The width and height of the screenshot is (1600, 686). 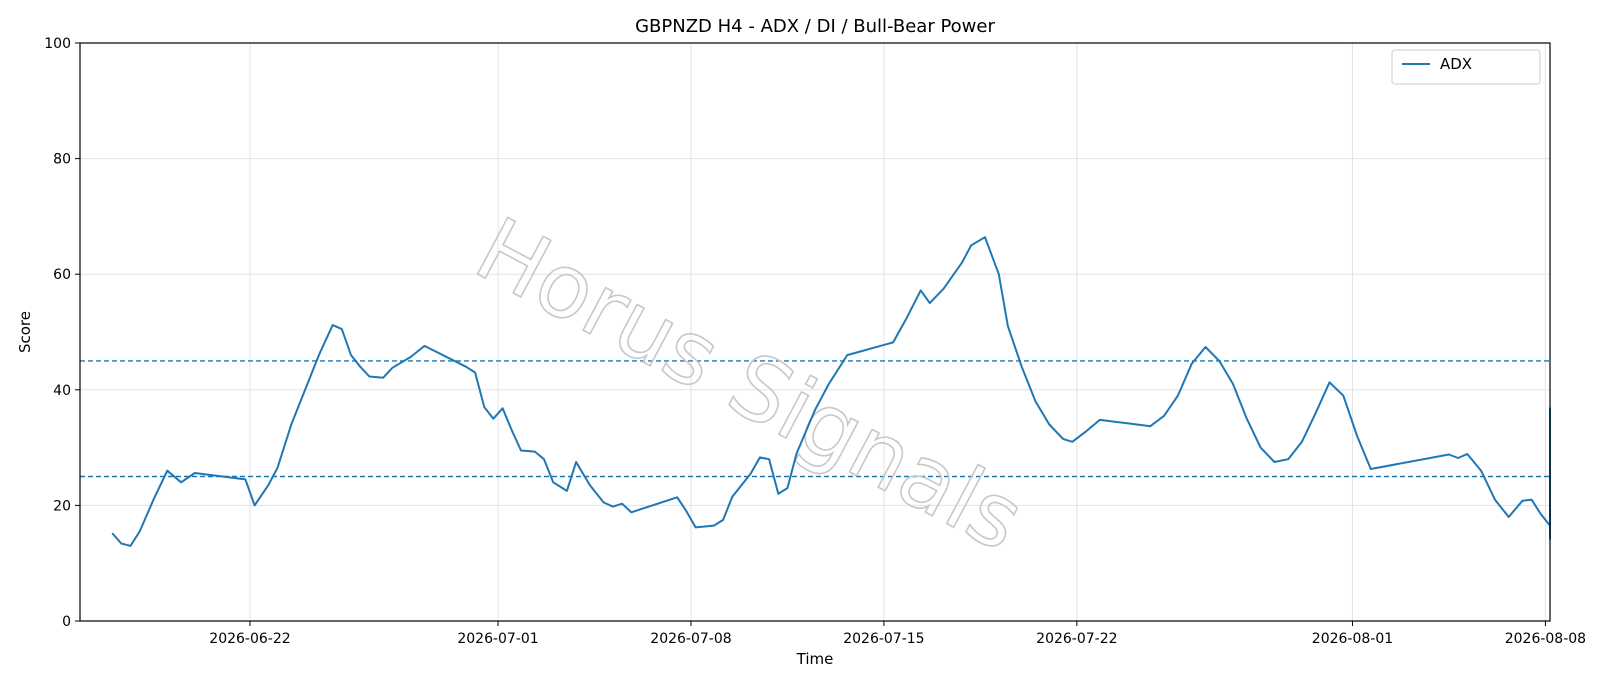 I want to click on y-tick-label: 0, so click(x=66, y=622).